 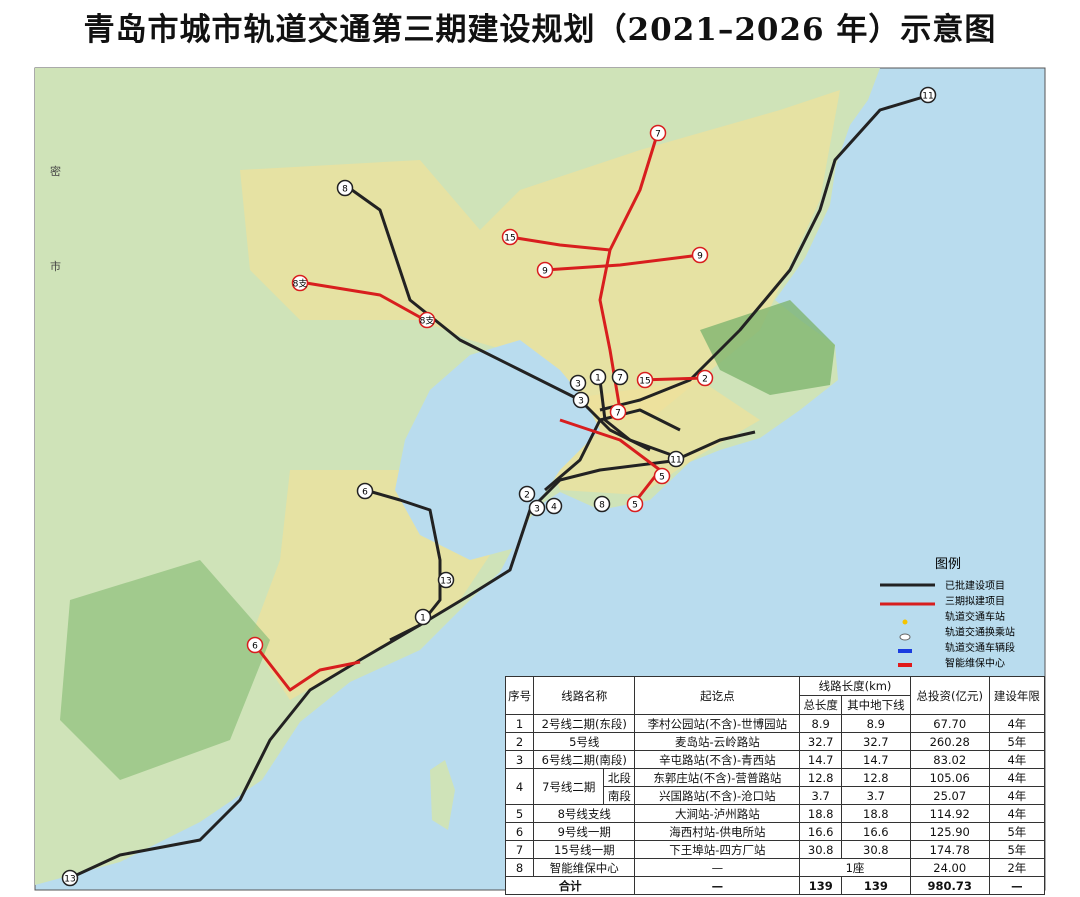 What do you see at coordinates (975, 585) in the screenshot?
I see `legend-label: 已批建设项目` at bounding box center [975, 585].